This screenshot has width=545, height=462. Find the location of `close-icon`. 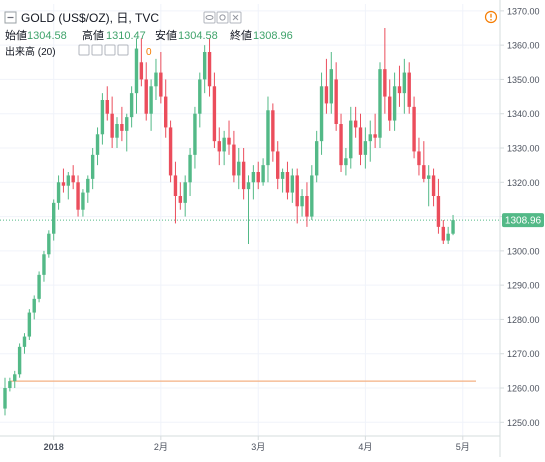

close-icon is located at coordinates (123, 50).